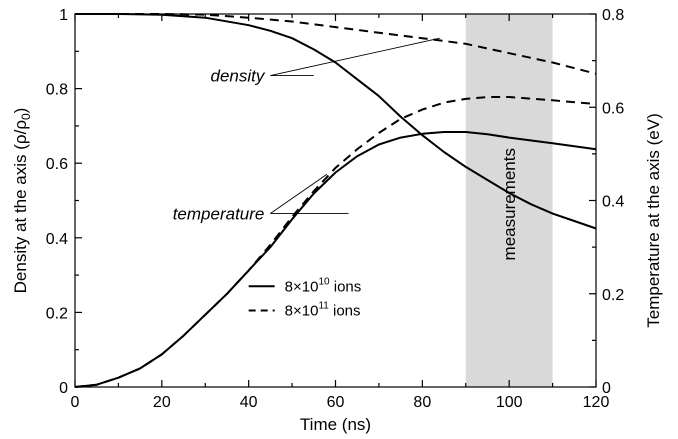 The image size is (678, 439). Describe the element at coordinates (606, 388) in the screenshot. I see `y-right-tick-label: 0` at that location.